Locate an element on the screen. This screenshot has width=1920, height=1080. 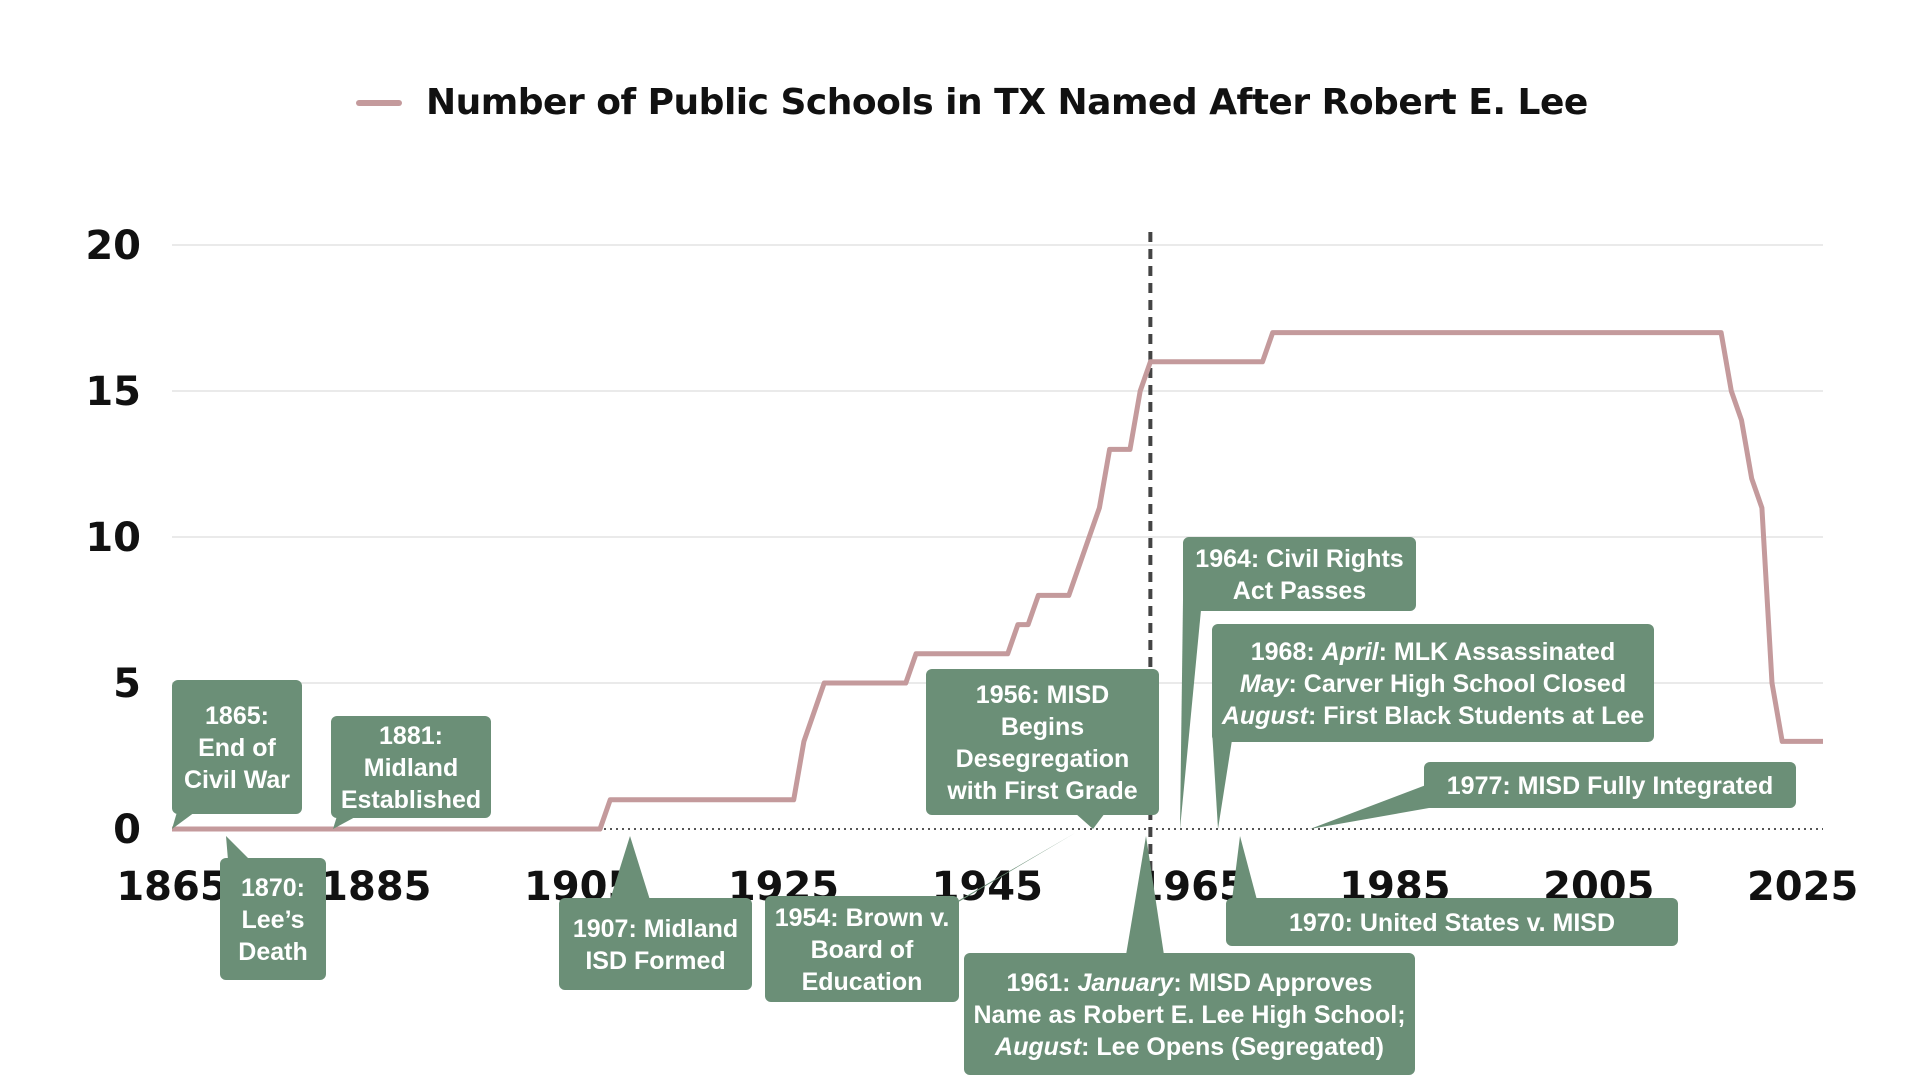
annotation-1907: 1907: Midland ISD Formed is located at coordinates (655, 913).